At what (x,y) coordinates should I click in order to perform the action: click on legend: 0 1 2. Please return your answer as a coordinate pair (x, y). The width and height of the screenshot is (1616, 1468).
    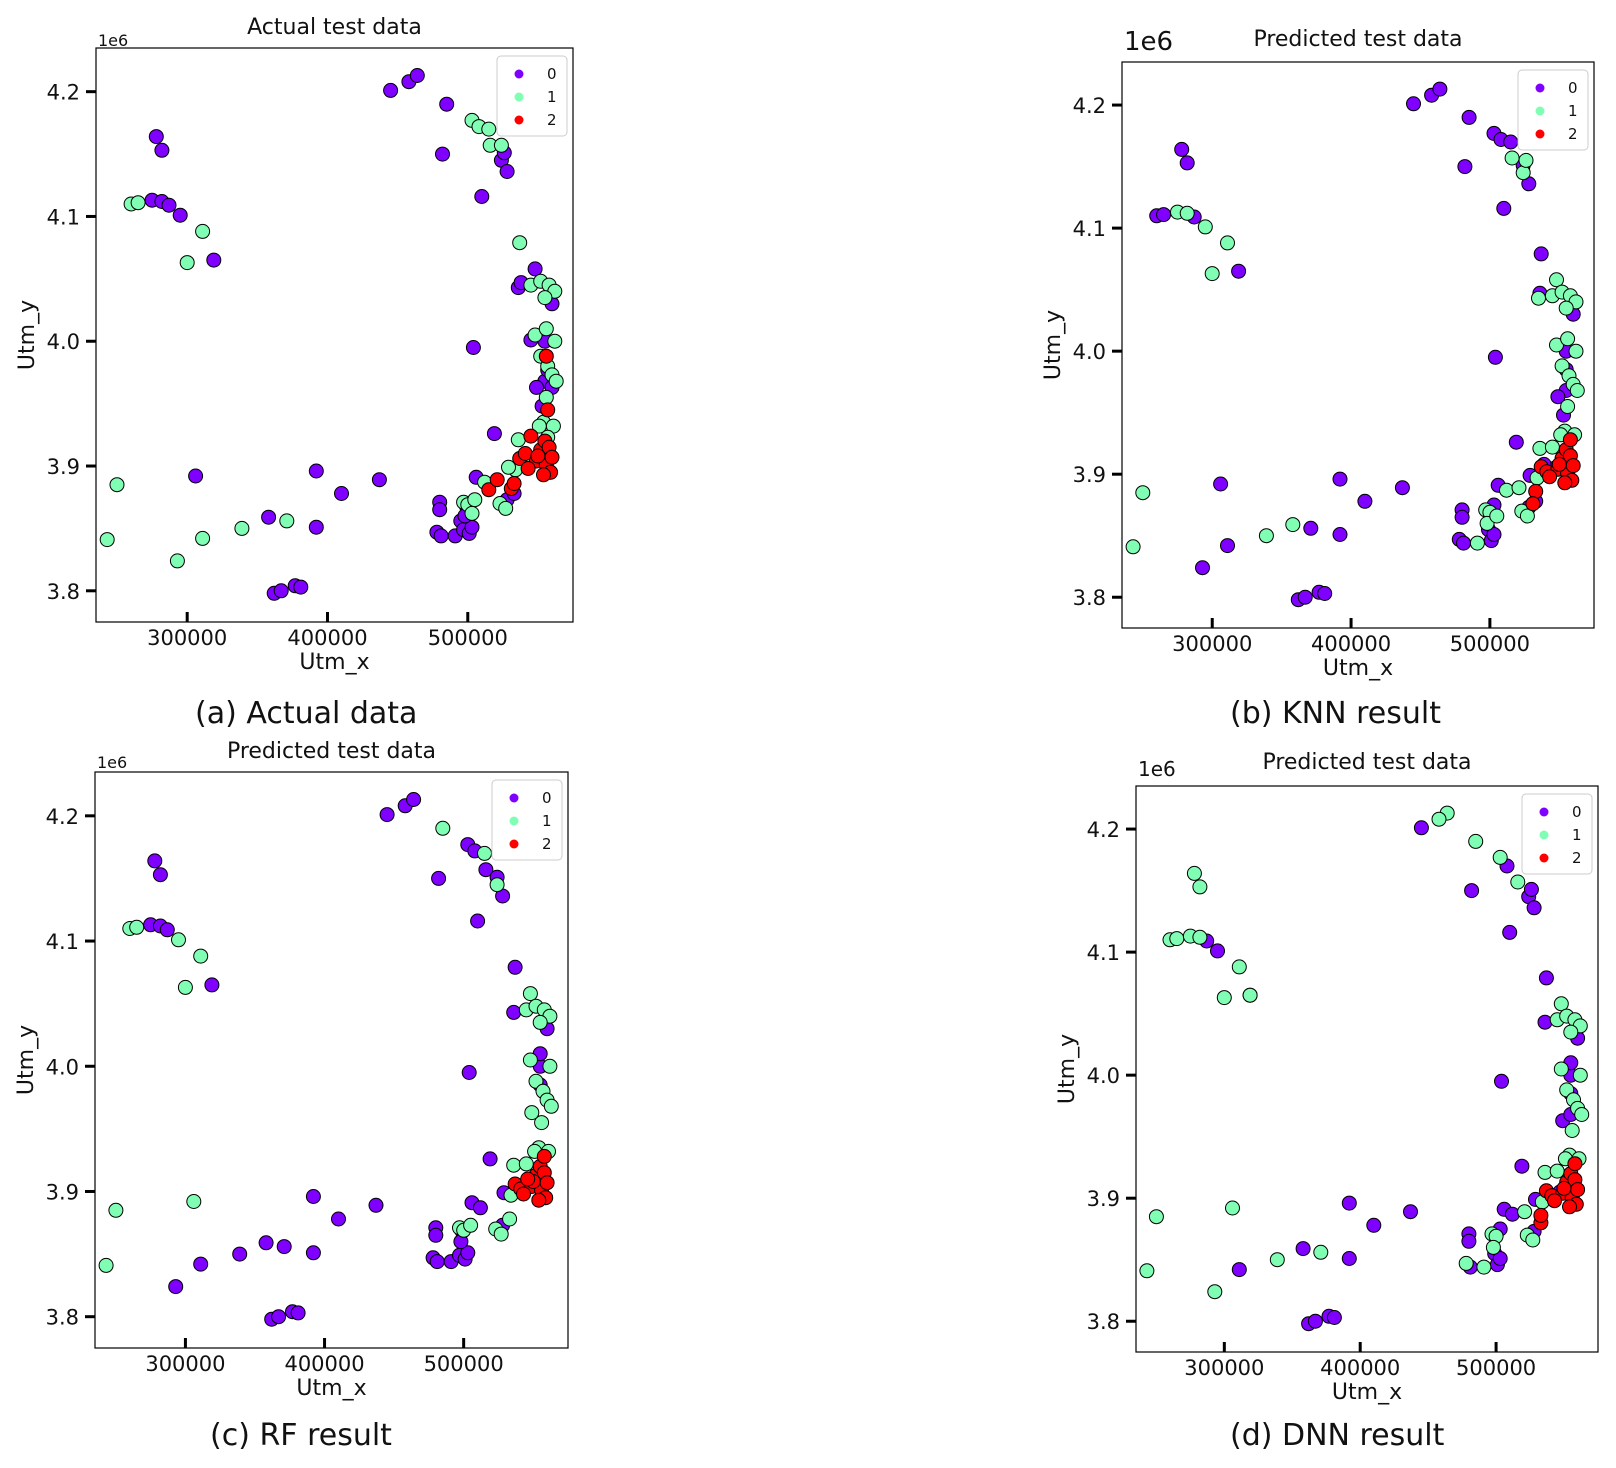
    Looking at the image, I should click on (1553, 110).